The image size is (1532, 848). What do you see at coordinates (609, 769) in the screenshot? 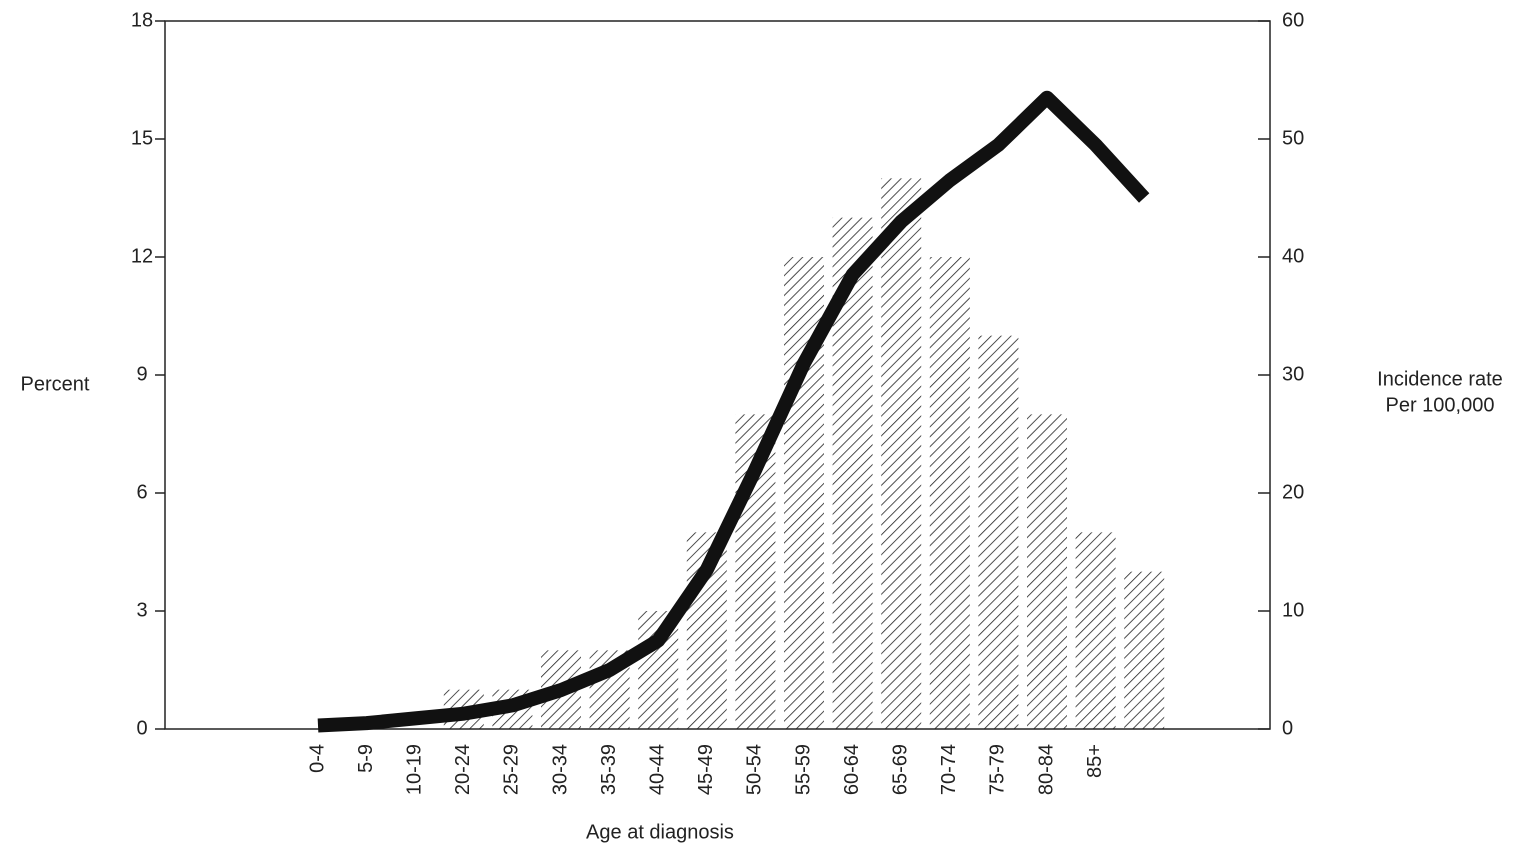
I see `x-tick-label: 35-39` at bounding box center [609, 769].